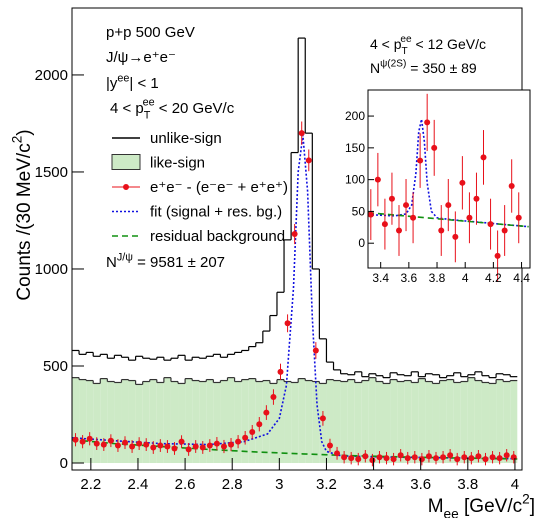  I want to click on text-part: M, so click(436, 506).